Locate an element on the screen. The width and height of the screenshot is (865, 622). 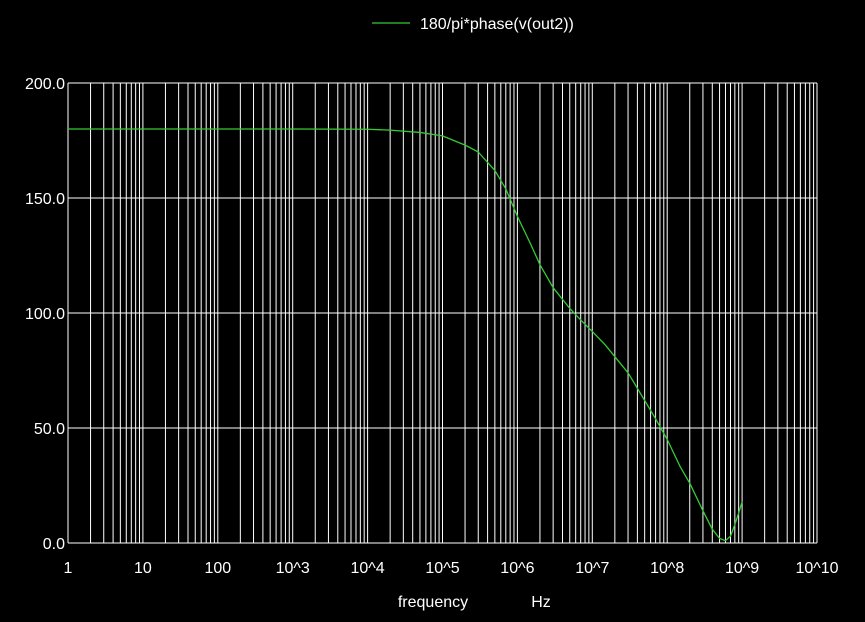
x-tick-label: 10^6 is located at coordinates (517, 568).